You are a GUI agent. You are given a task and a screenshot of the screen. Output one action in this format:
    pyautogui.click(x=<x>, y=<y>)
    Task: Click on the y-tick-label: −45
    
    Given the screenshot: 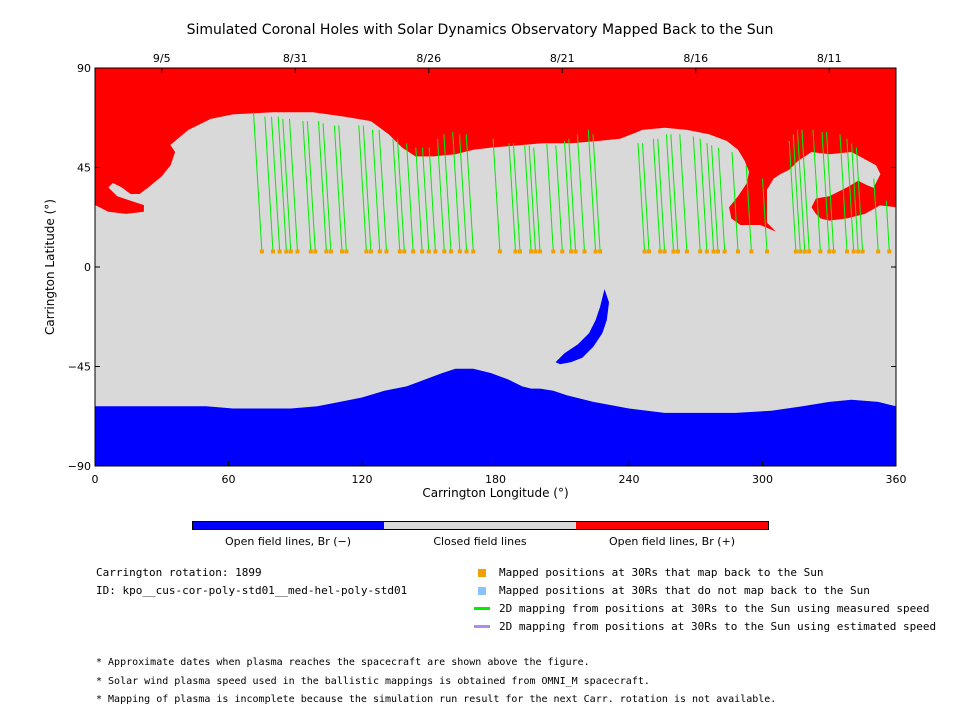 What is the action you would take?
    pyautogui.click(x=79, y=367)
    